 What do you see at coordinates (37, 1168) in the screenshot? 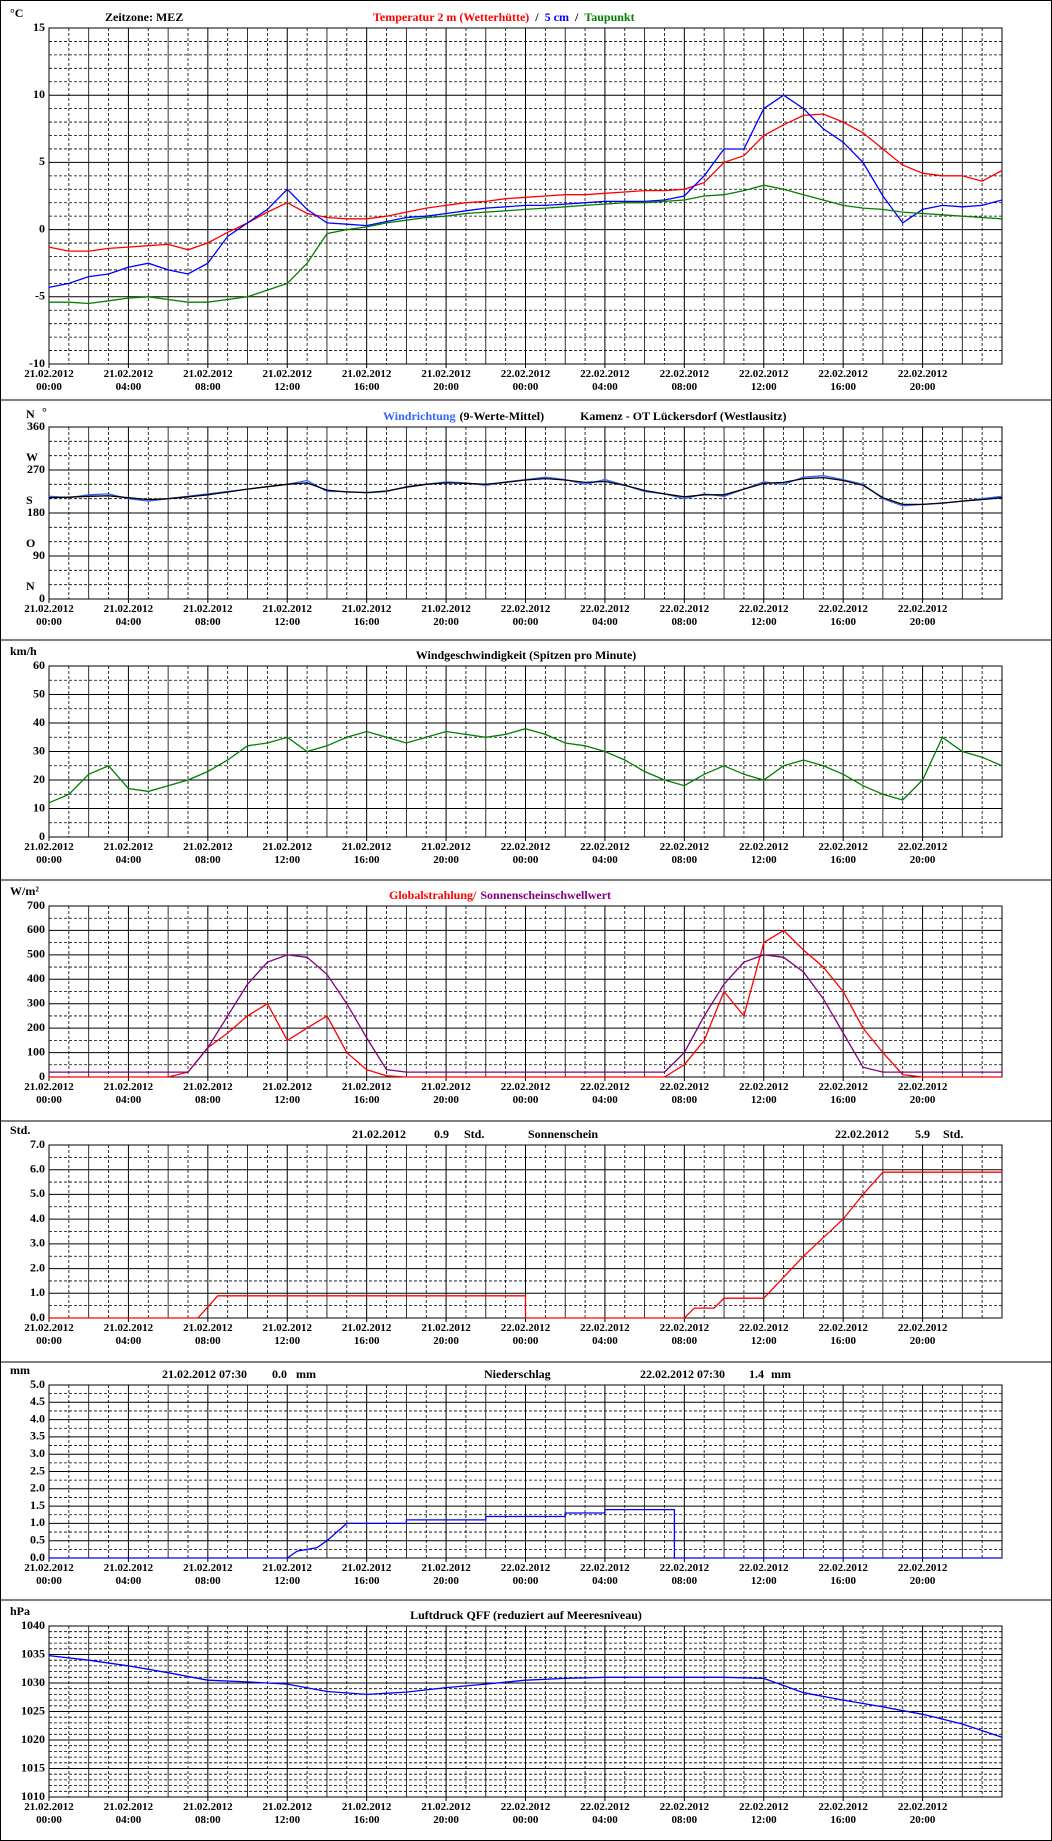
I see `y-tick-label: 6.0` at bounding box center [37, 1168].